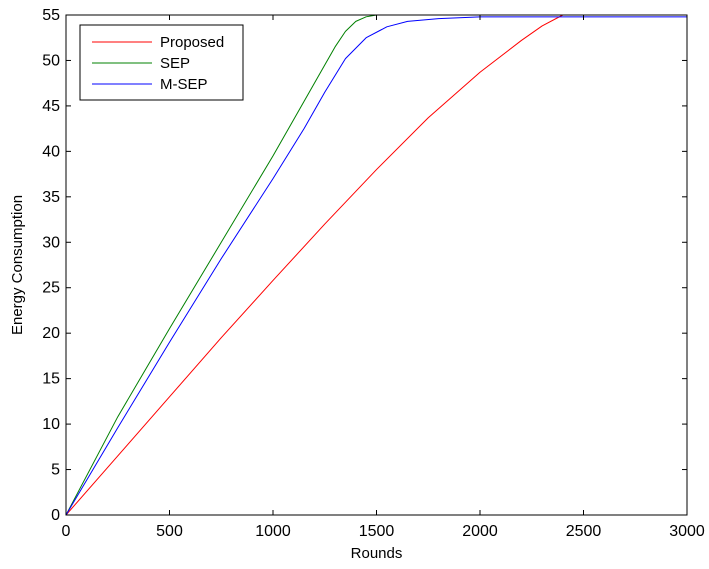 This screenshot has height=569, width=709. Describe the element at coordinates (51, 15) in the screenshot. I see `y-tick-label: 55` at that location.